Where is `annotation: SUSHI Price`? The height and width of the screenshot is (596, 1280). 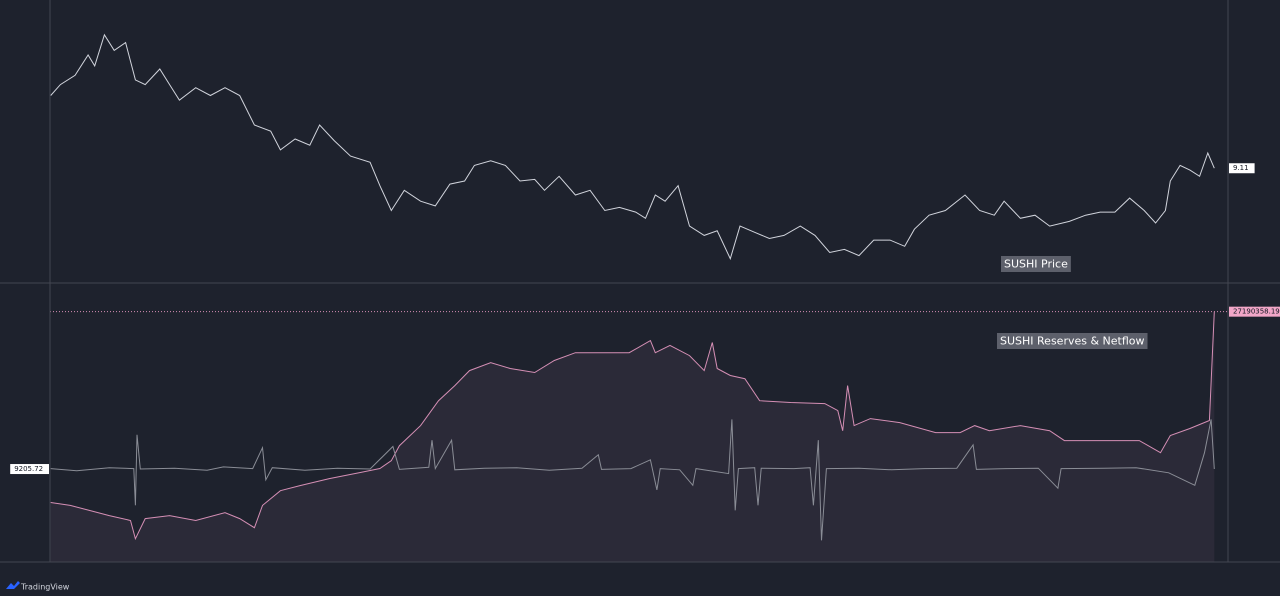 annotation: SUSHI Price is located at coordinates (1036, 264).